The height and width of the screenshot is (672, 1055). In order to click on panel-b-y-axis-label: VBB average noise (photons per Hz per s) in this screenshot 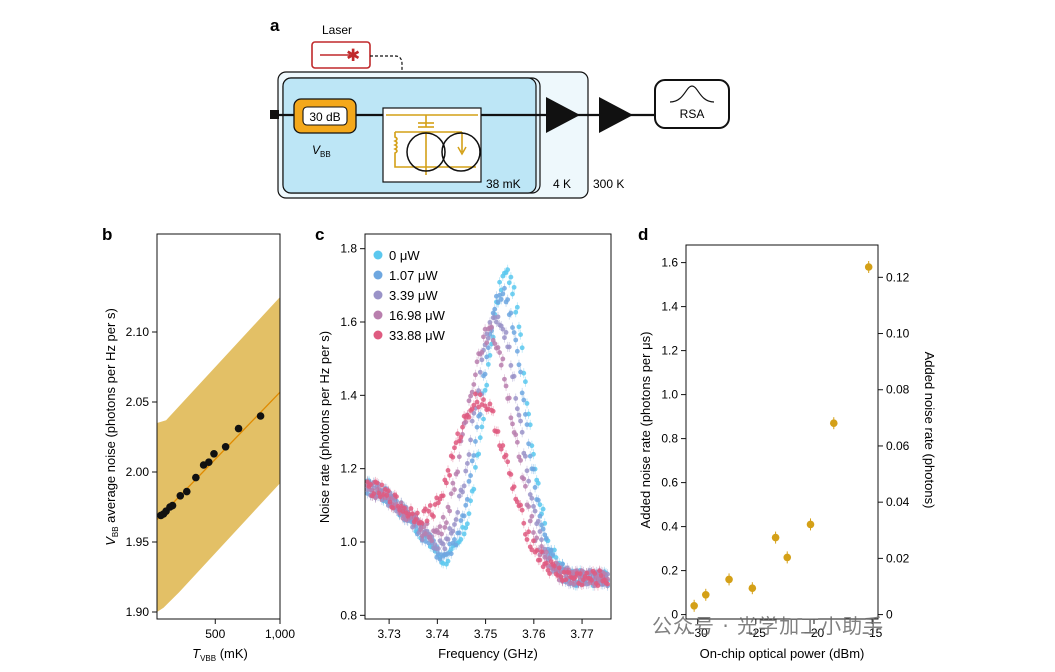, I will do `click(111, 427)`.